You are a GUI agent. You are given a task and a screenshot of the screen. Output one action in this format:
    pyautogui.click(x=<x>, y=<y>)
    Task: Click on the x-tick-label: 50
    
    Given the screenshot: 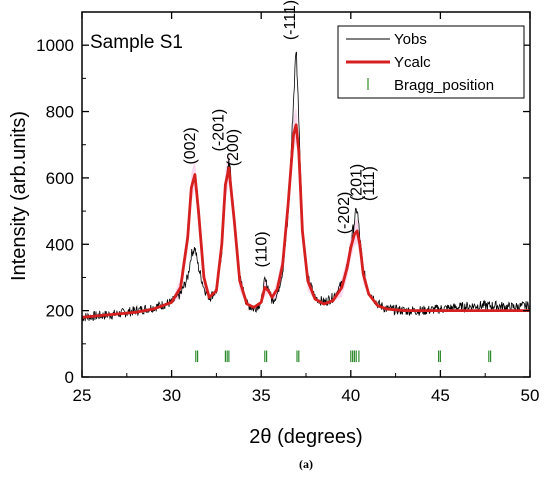 What is the action you would take?
    pyautogui.click(x=530, y=395)
    